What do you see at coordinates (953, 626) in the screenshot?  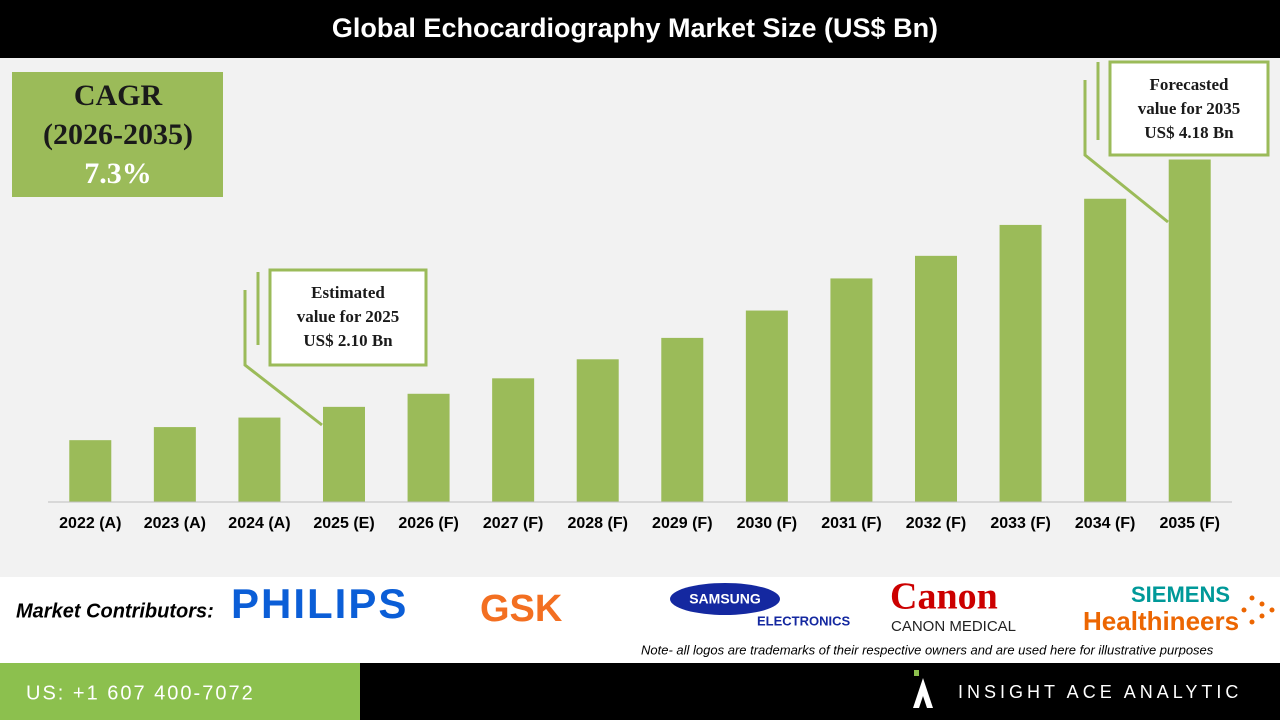 I see `logo-canon-medical: CANON MEDICAL` at bounding box center [953, 626].